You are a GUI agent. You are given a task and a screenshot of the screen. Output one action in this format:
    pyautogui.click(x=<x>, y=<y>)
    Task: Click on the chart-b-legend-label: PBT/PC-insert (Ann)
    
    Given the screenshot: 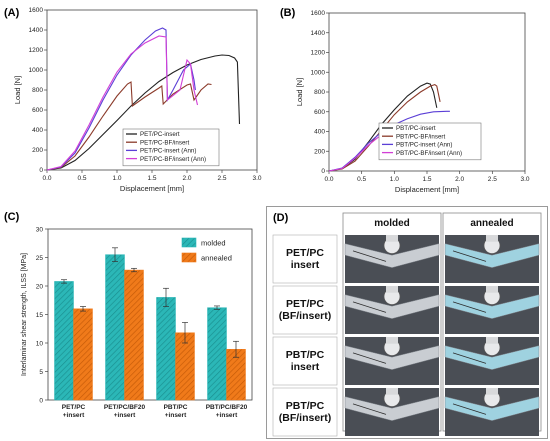 What is the action you would take?
    pyautogui.click(x=424, y=145)
    